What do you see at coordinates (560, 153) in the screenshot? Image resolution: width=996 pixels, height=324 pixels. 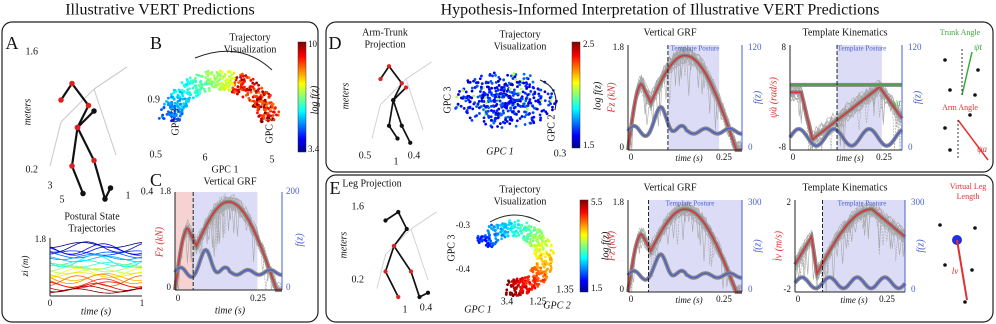 I see `ticks-0: 0.3` at bounding box center [560, 153].